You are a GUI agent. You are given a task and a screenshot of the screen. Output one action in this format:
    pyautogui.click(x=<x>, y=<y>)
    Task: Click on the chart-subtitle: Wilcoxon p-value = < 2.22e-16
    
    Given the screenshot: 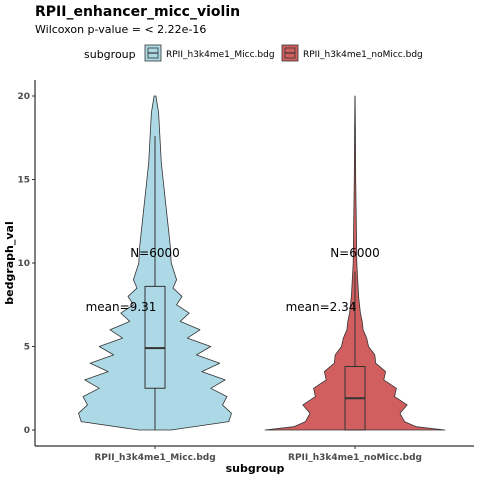 What is the action you would take?
    pyautogui.click(x=120, y=29)
    